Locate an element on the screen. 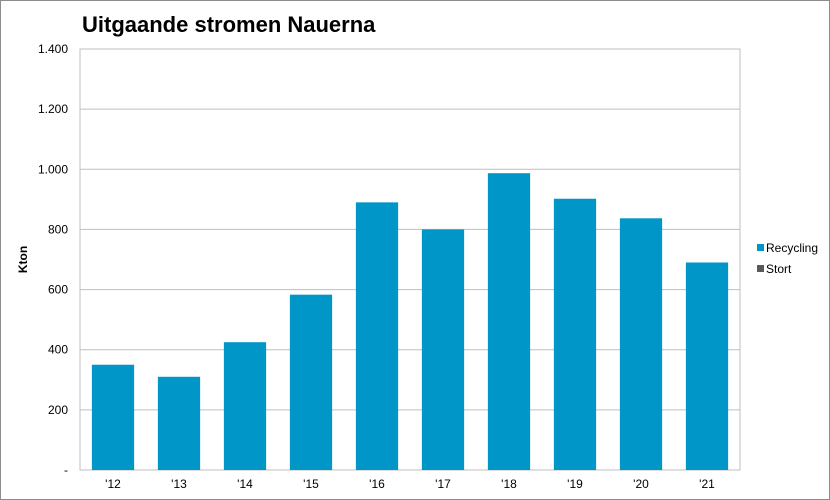 Image resolution: width=830 pixels, height=500 pixels. x-tick-label: '17 is located at coordinates (443, 484).